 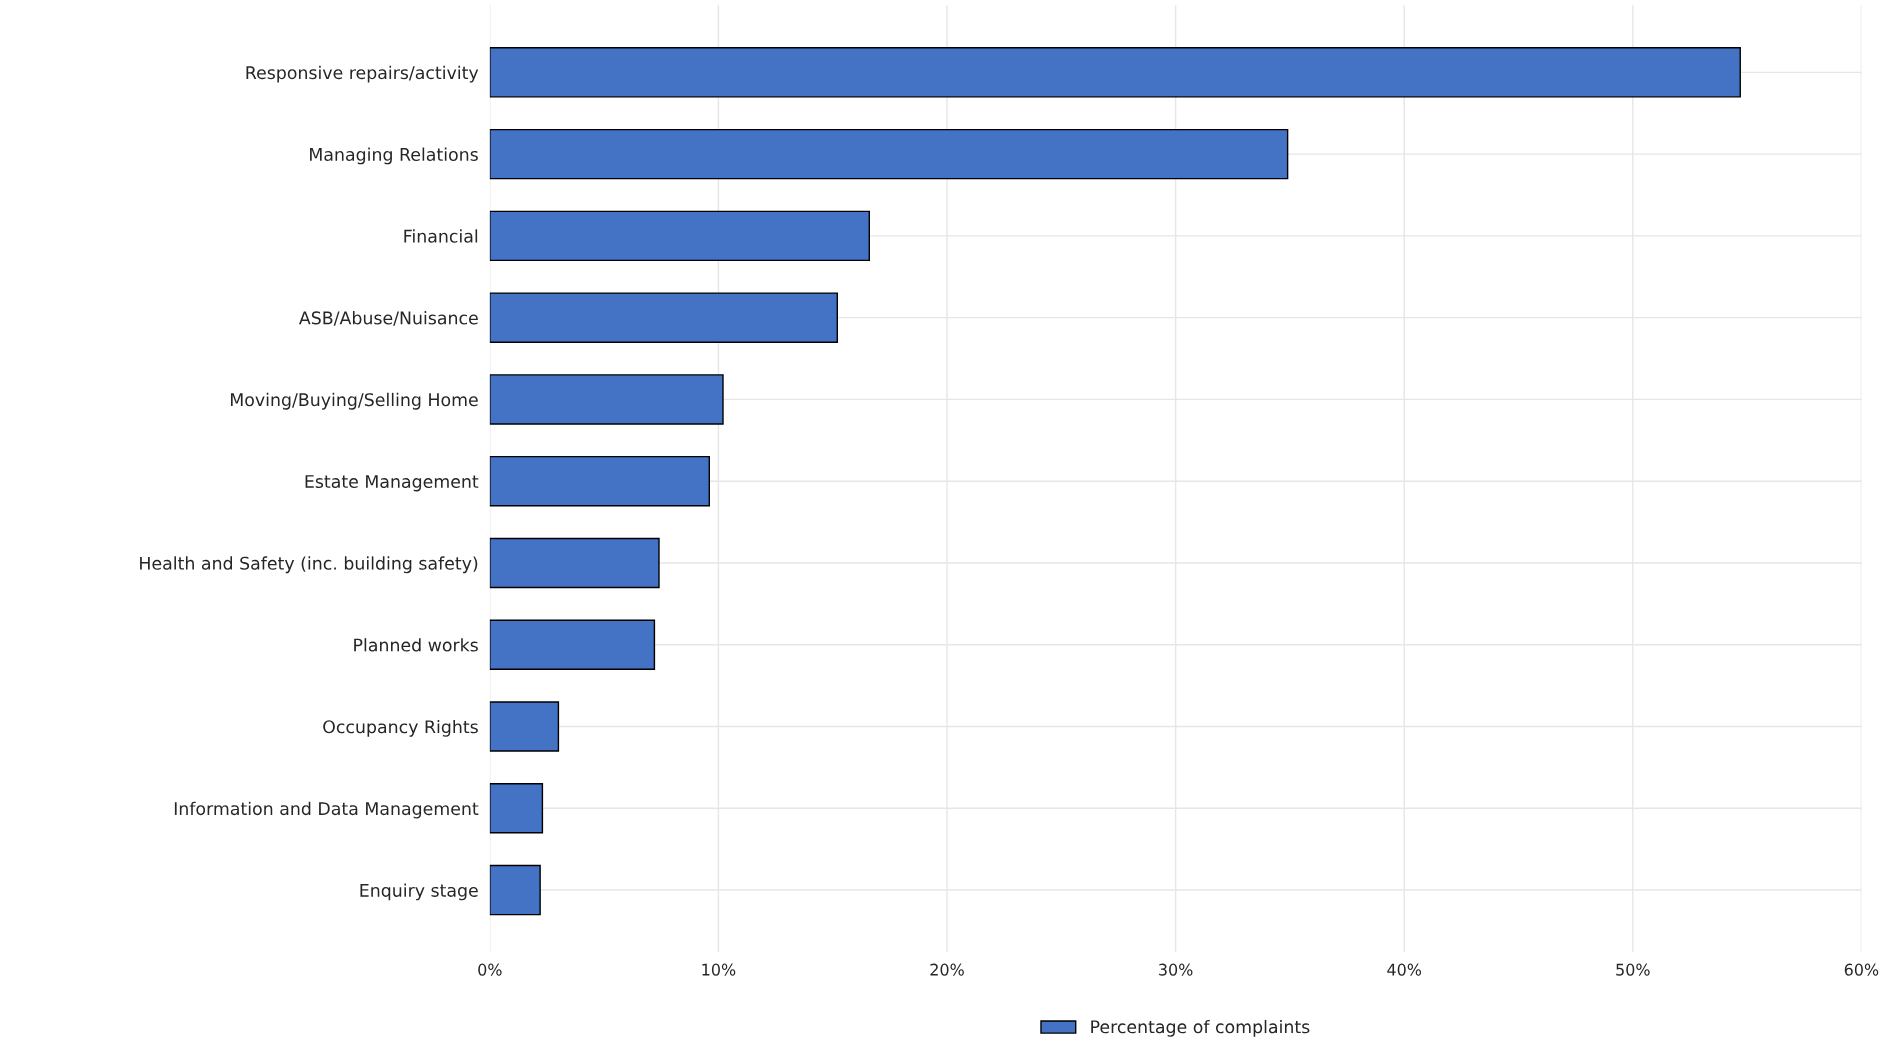 What do you see at coordinates (388, 318) in the screenshot?
I see `y-tick-label: ASB/Abuse/Nuisance` at bounding box center [388, 318].